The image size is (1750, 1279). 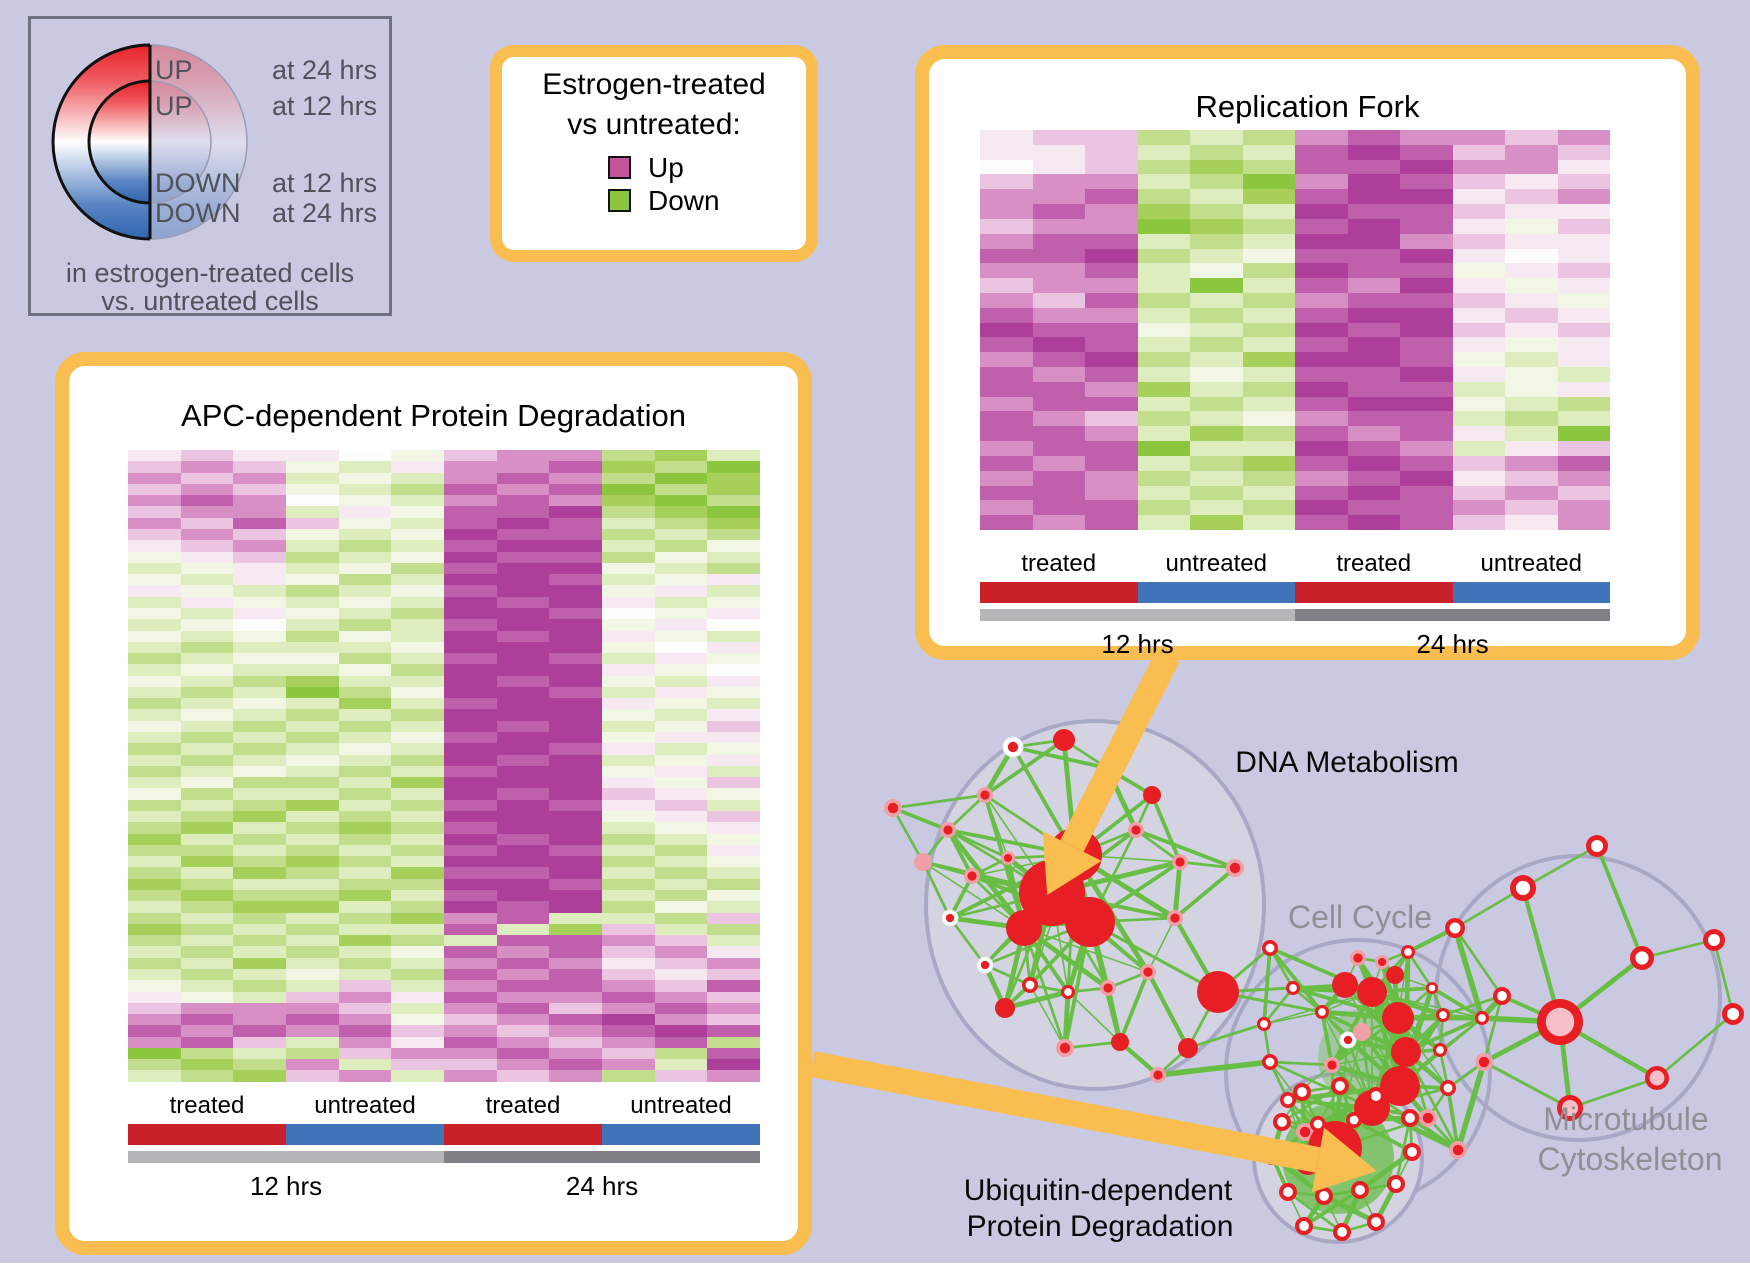 What do you see at coordinates (1531, 592) in the screenshot?
I see `condition-bar` at bounding box center [1531, 592].